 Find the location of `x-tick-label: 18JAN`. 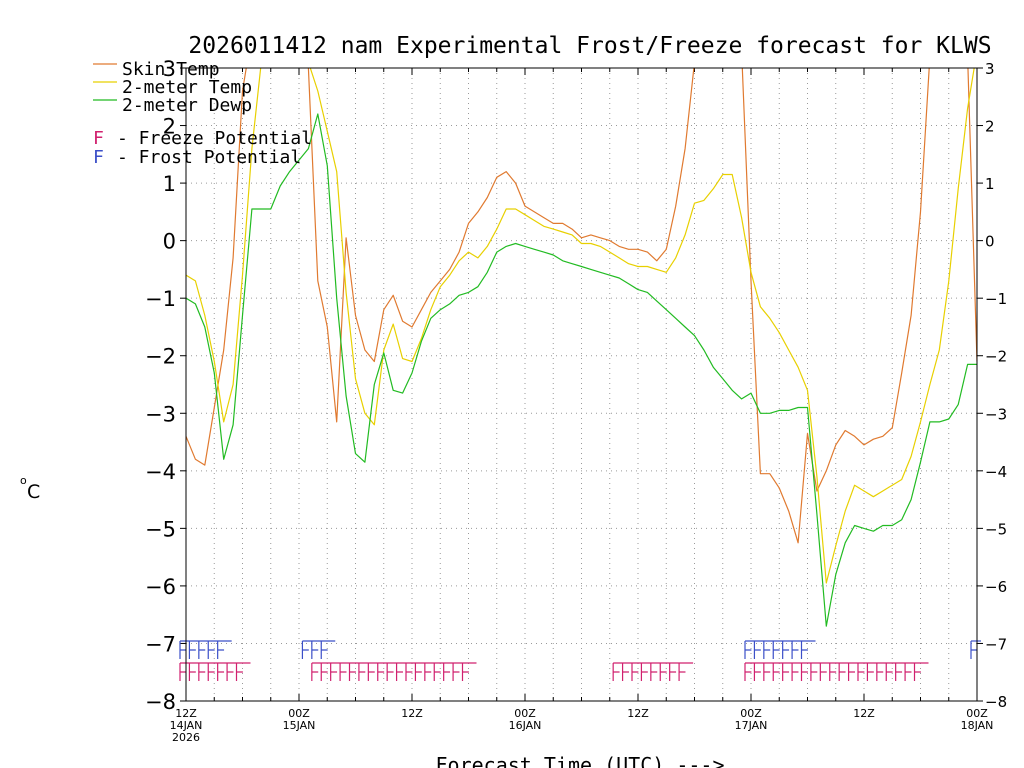

x-tick-label: 18JAN is located at coordinates (977, 725).